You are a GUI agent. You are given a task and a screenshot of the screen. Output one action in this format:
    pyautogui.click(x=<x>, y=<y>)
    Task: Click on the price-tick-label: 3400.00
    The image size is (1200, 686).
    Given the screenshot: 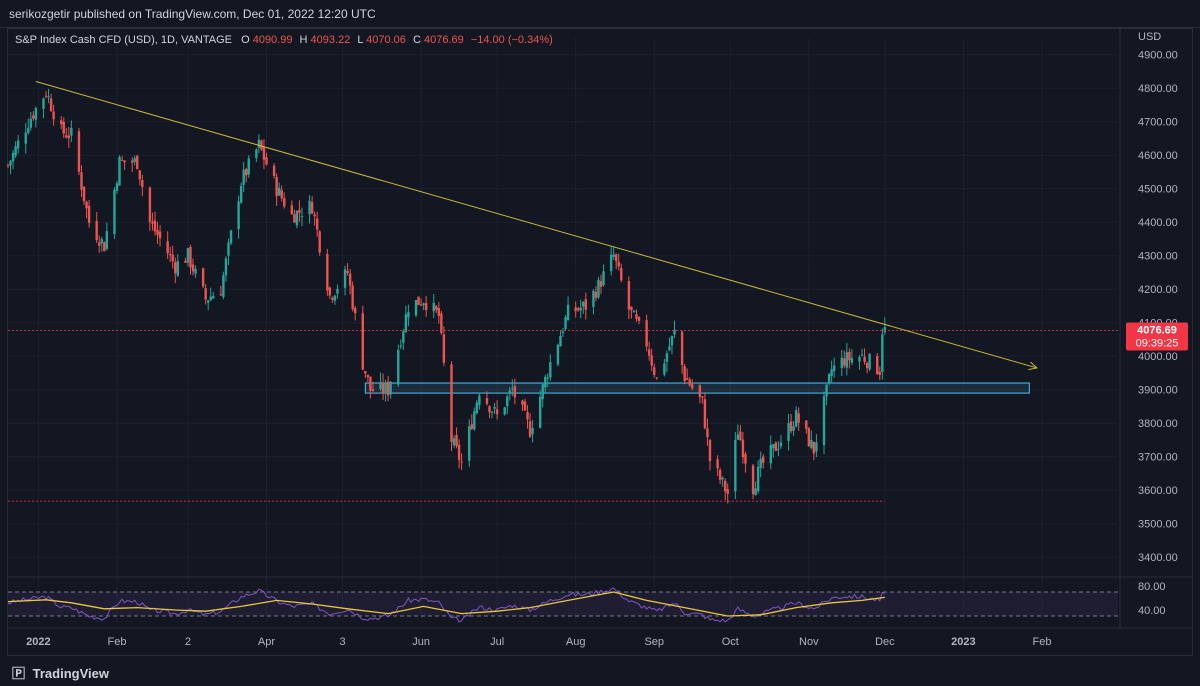 What is the action you would take?
    pyautogui.click(x=1158, y=558)
    